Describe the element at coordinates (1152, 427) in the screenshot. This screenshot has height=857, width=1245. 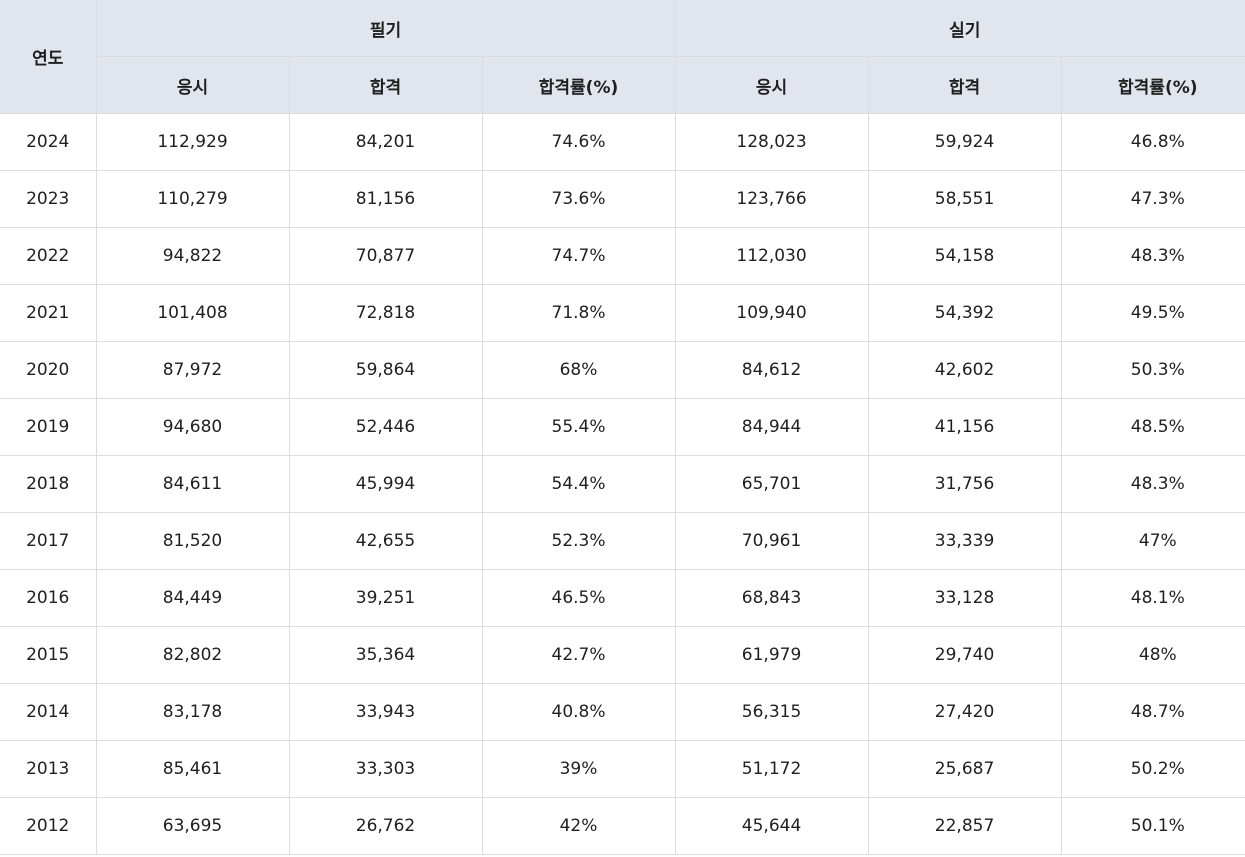
I see `cell-practical-pass-rate: 48.5%` at that location.